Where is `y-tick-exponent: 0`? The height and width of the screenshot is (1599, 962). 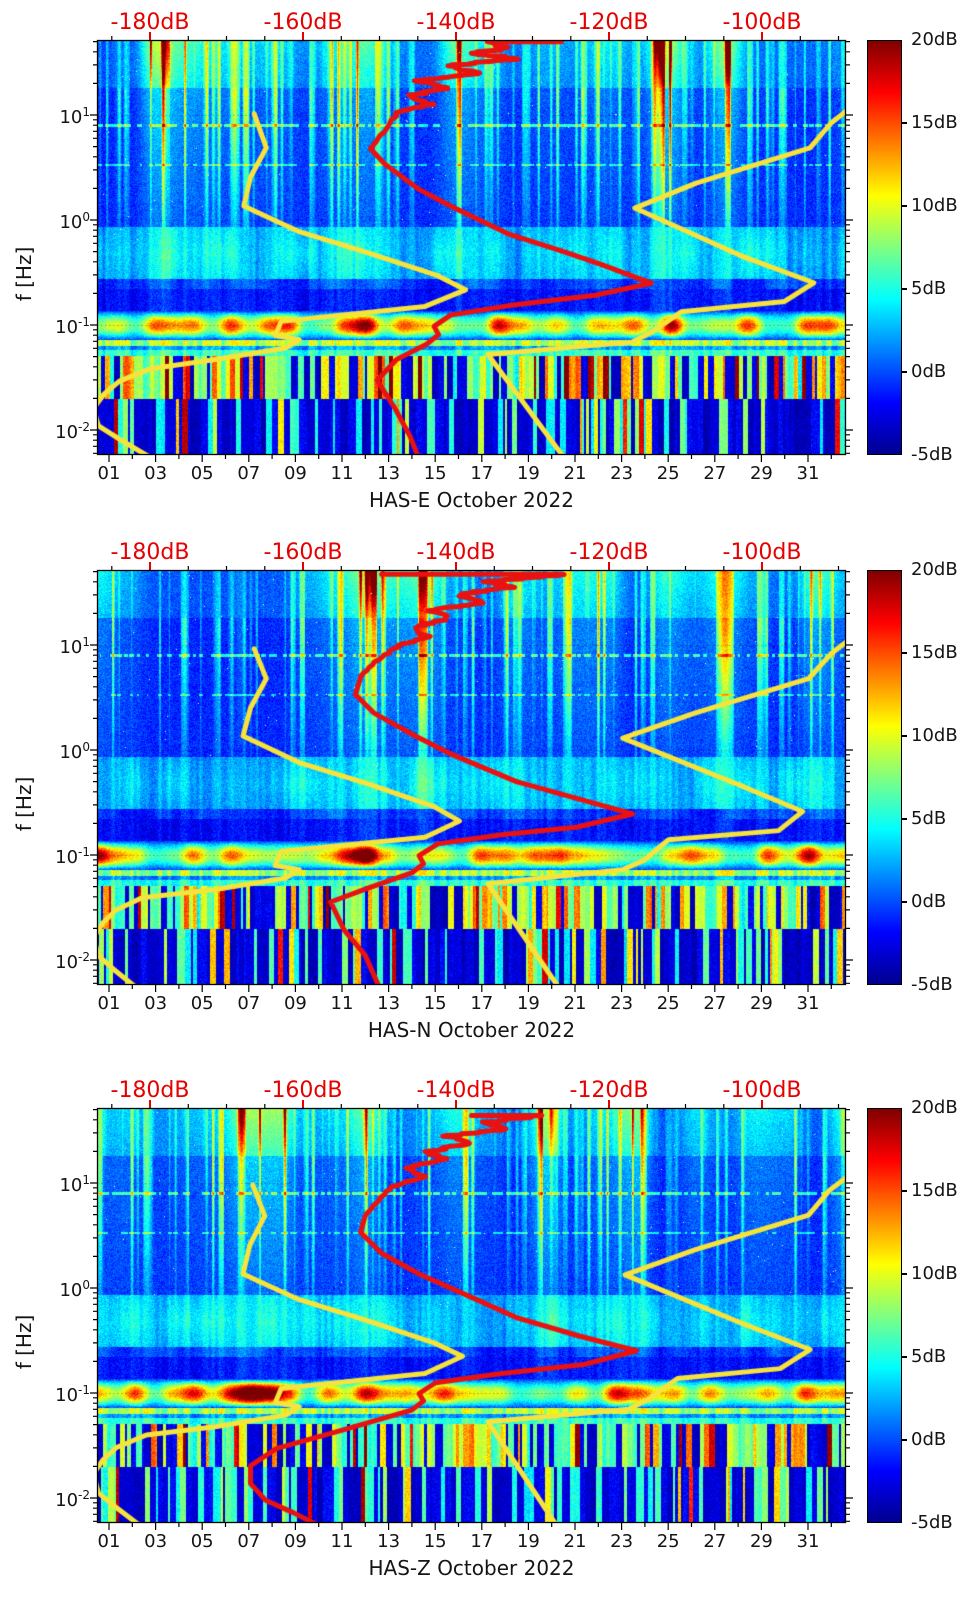
y-tick-exponent: 0 is located at coordinates (86, 1285).